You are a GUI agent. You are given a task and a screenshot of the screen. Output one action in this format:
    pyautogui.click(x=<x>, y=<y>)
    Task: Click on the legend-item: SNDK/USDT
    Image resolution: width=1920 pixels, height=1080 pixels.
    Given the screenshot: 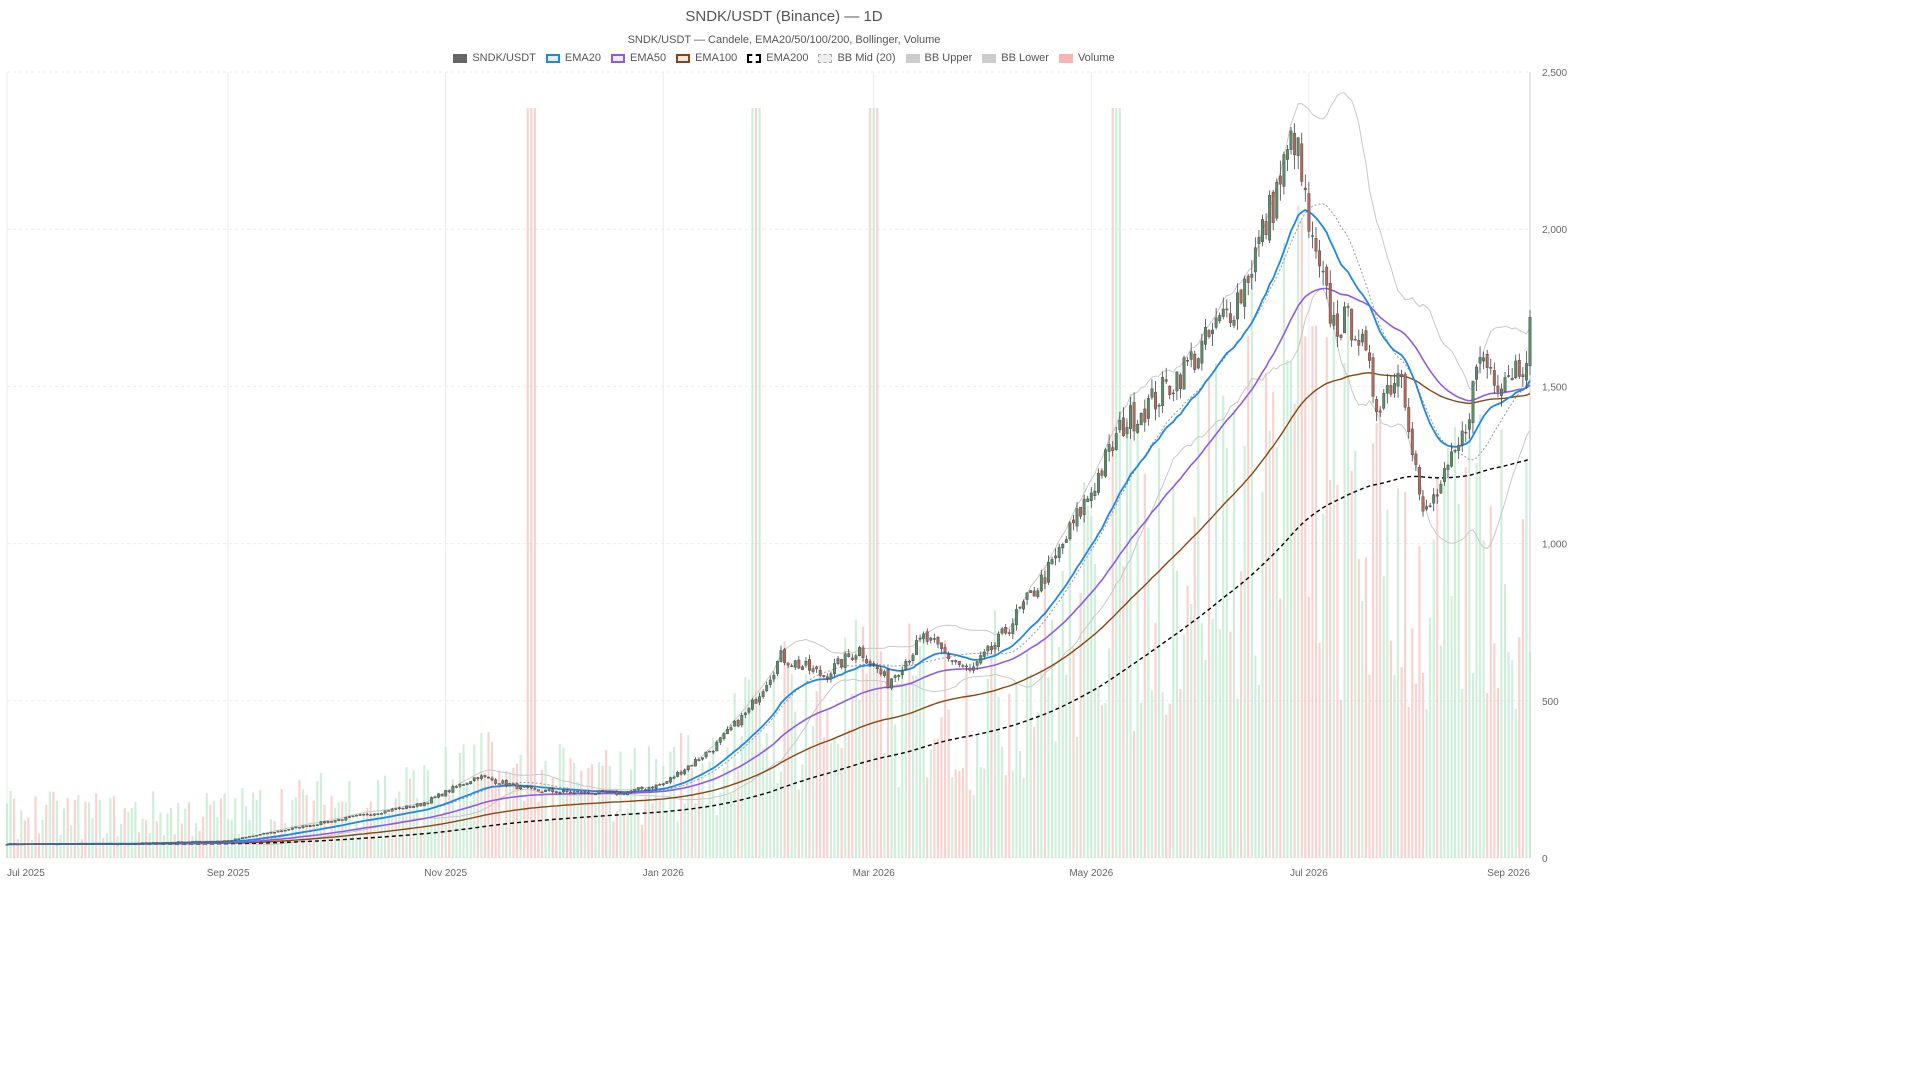 What is the action you would take?
    pyautogui.click(x=494, y=58)
    